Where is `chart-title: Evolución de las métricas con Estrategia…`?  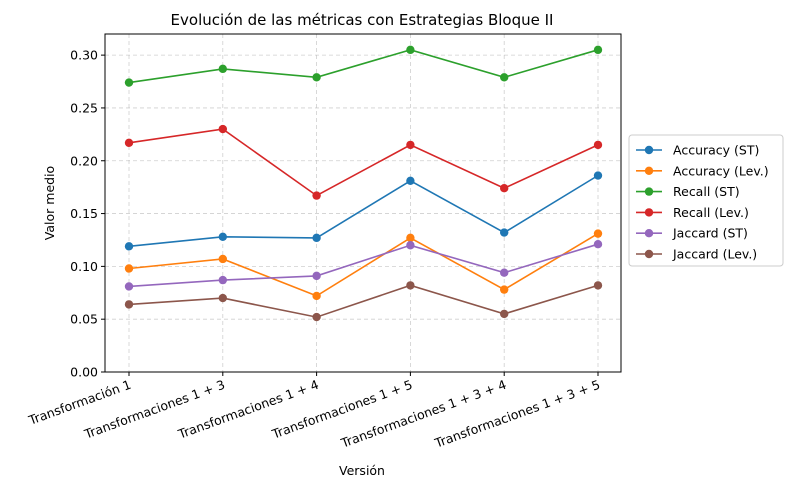 chart-title: Evolución de las métricas con Estrategia… is located at coordinates (362, 20).